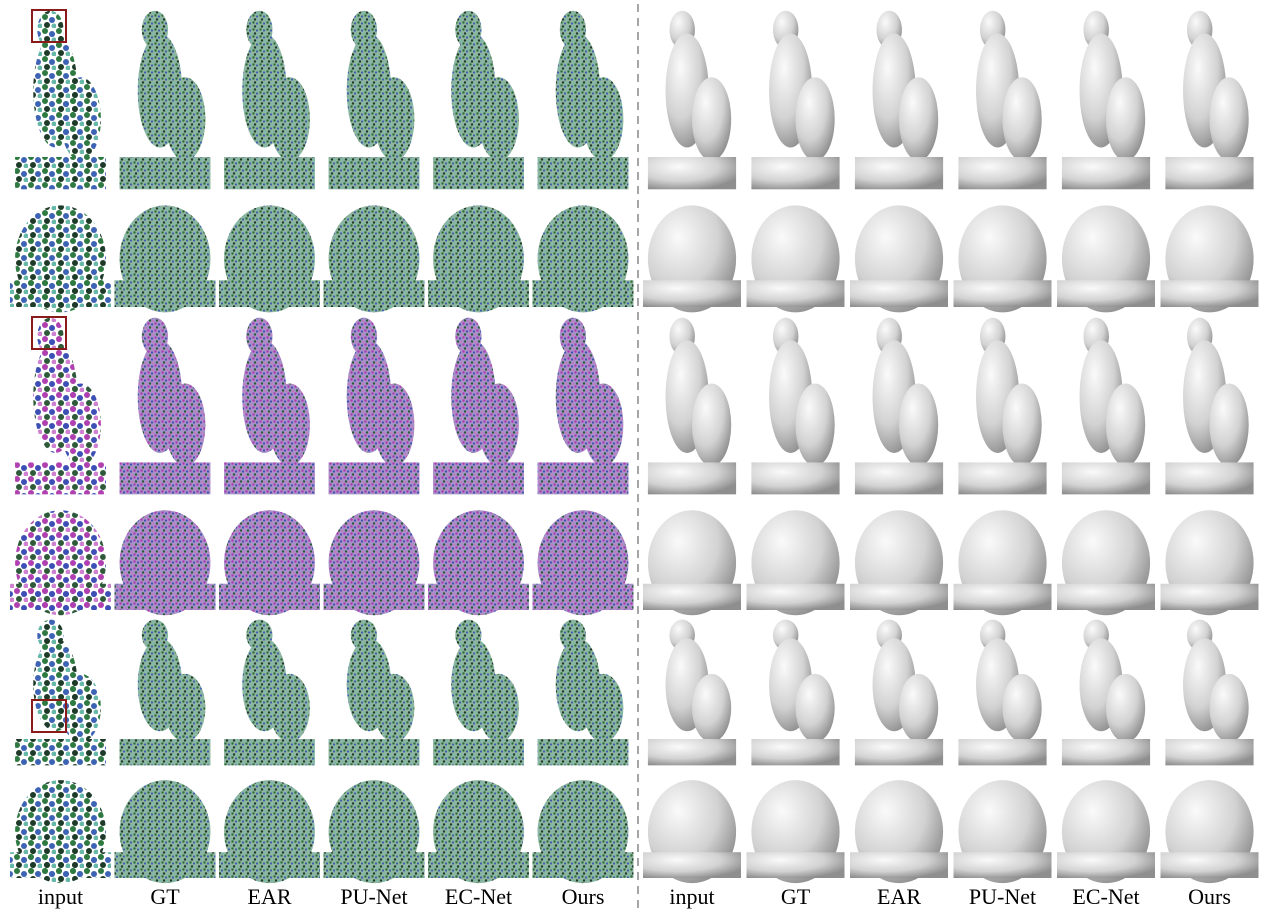 This screenshot has height=914, width=1274. Describe the element at coordinates (796, 896) in the screenshot. I see `column-label: GT` at that location.